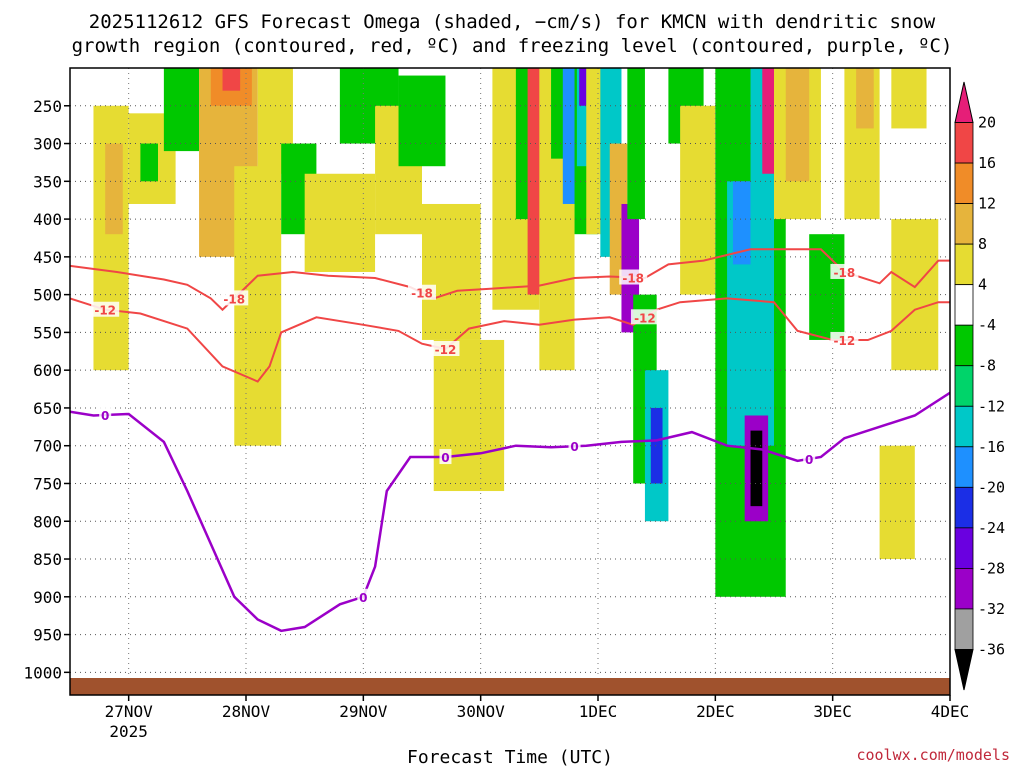 Image resolution: width=1024 pixels, height=768 pixels. I want to click on colorbar-level-8: 8, so click(982, 244).